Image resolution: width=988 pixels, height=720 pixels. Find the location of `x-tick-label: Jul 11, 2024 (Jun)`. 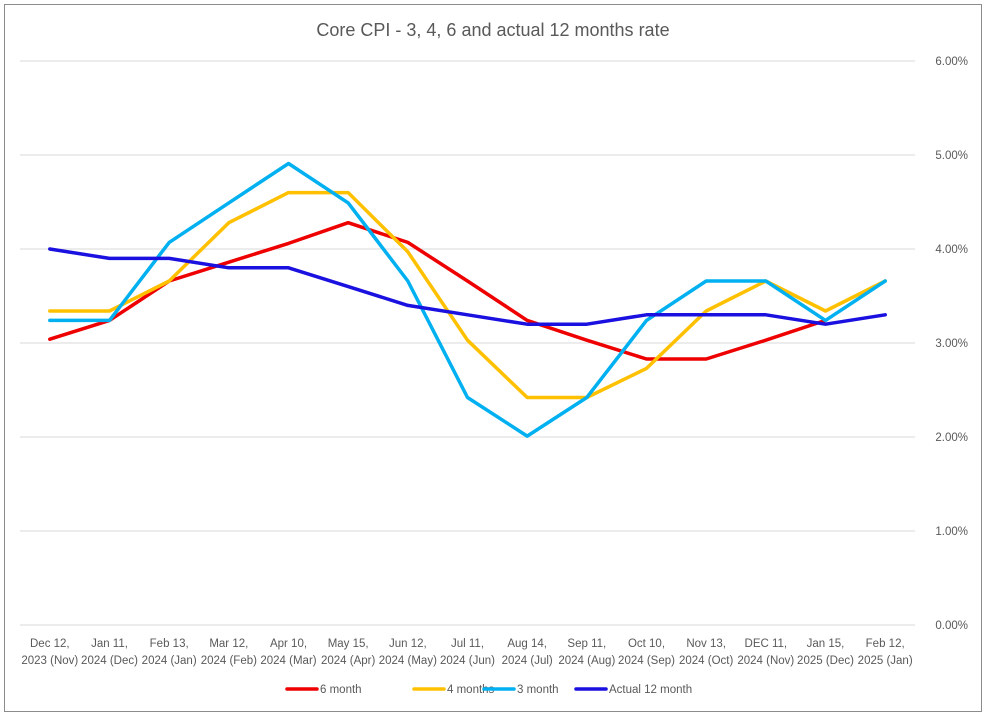

x-tick-label: Jul 11, 2024 (Jun) is located at coordinates (467, 652).